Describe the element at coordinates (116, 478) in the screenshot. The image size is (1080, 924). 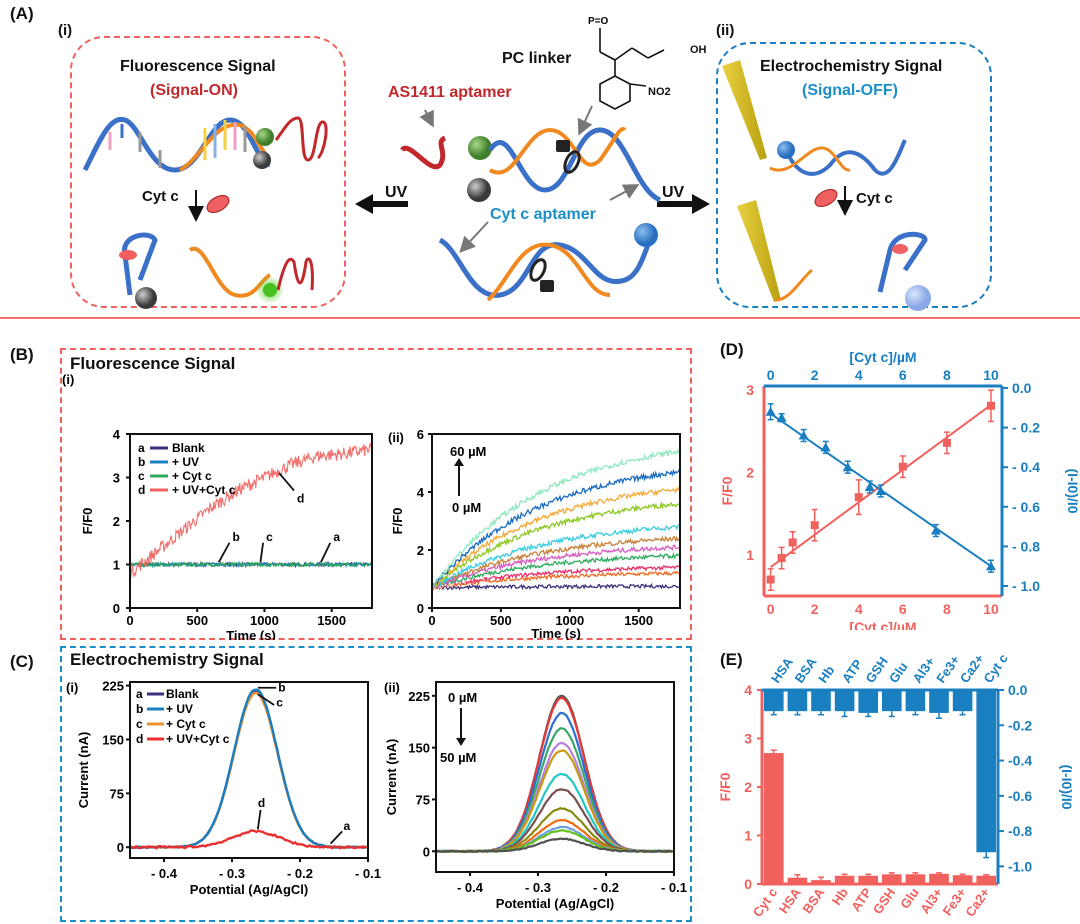
I see `y-tick-label: 3` at that location.